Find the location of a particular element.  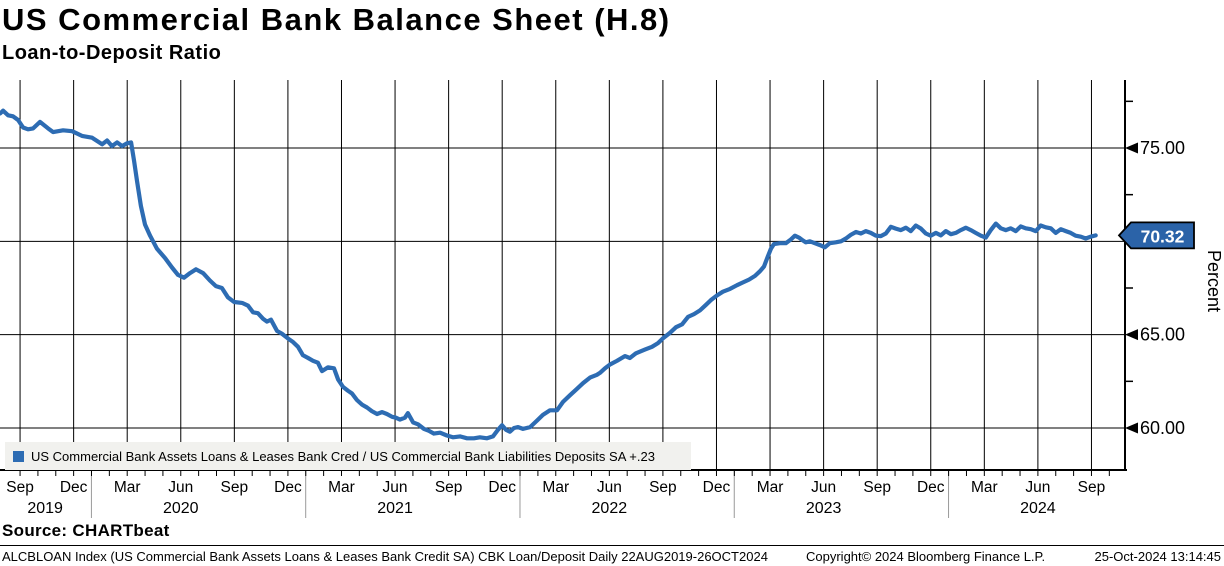

x-year-label: 2019 is located at coordinates (45, 508).